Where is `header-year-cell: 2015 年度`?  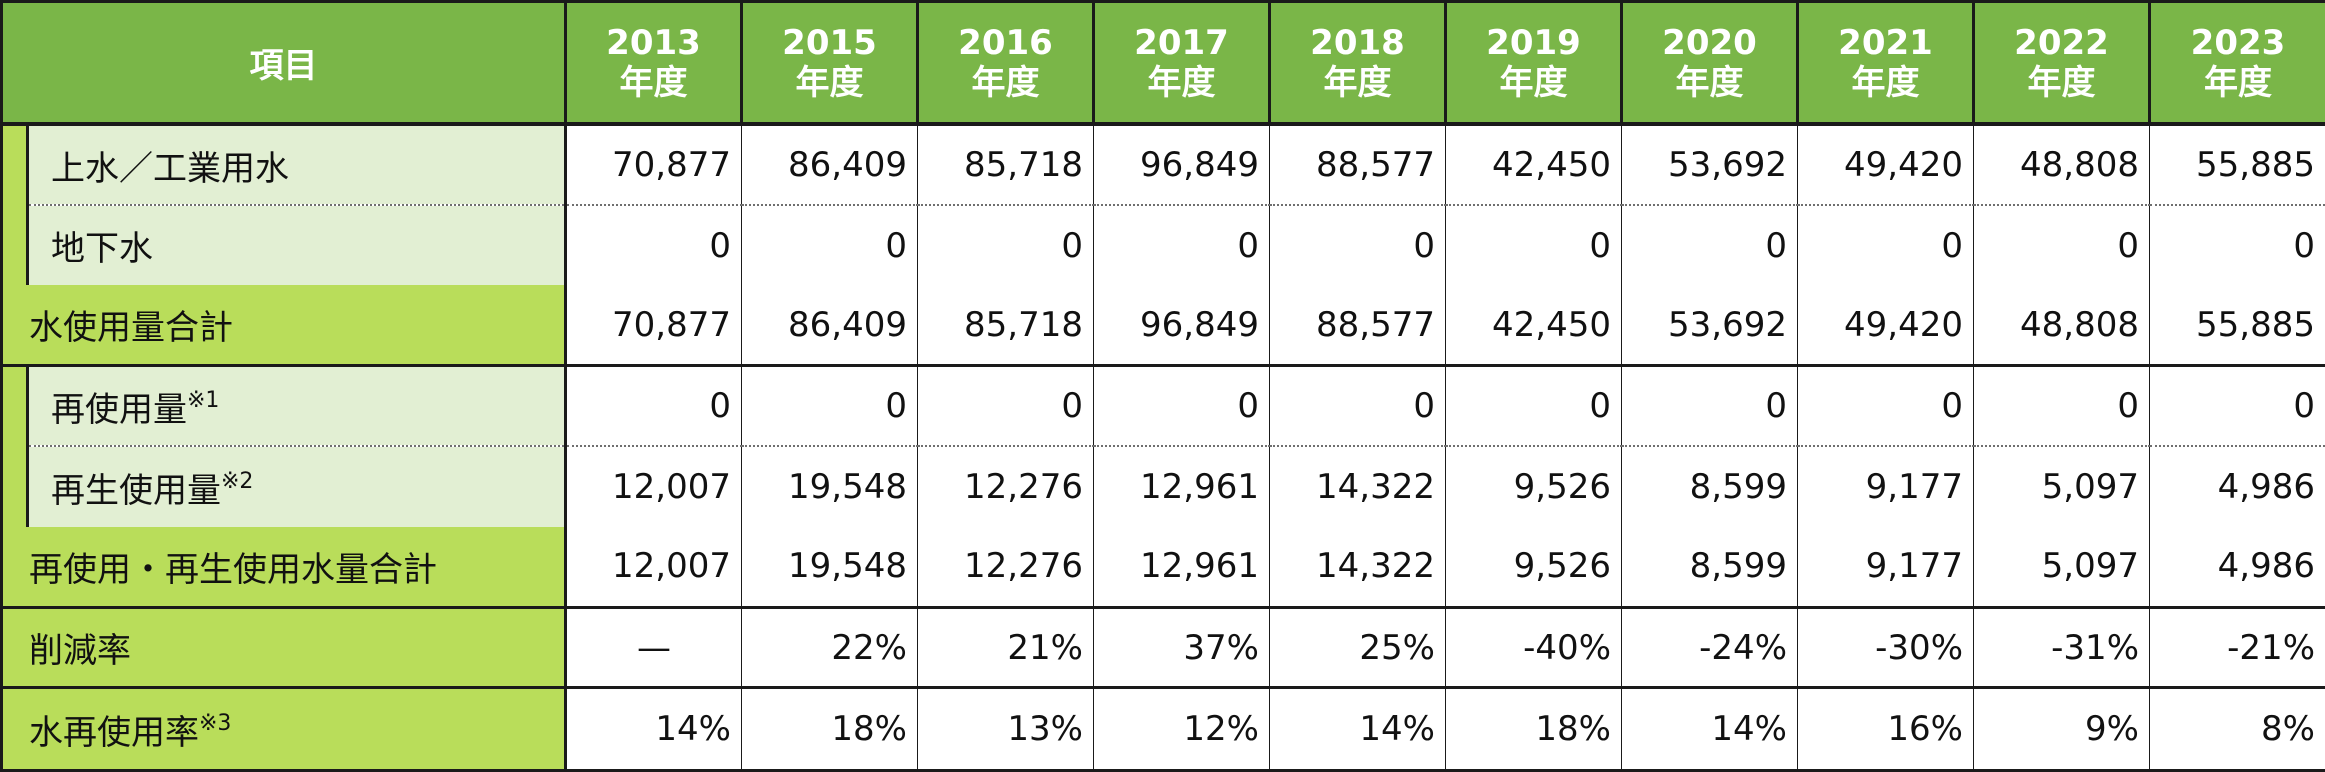
header-year-cell: 2015 年度 is located at coordinates (829, 63).